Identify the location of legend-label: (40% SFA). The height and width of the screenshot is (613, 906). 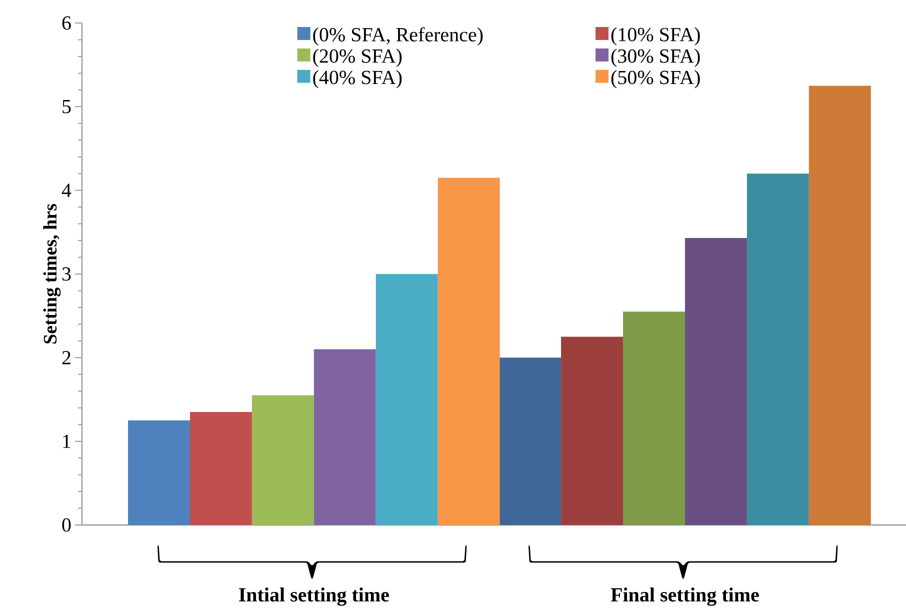
(357, 79).